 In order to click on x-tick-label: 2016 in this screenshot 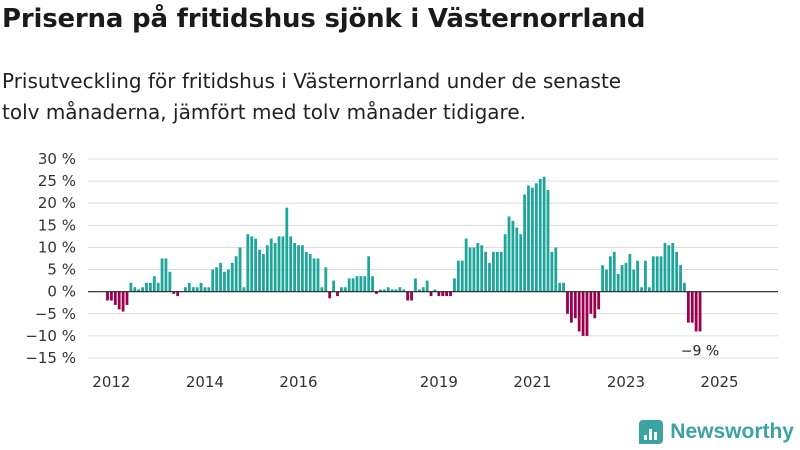, I will do `click(298, 382)`.